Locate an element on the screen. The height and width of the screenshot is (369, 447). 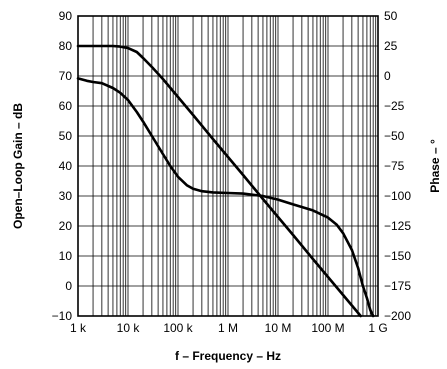
x-tick-label: 1 k is located at coordinates (78, 328).